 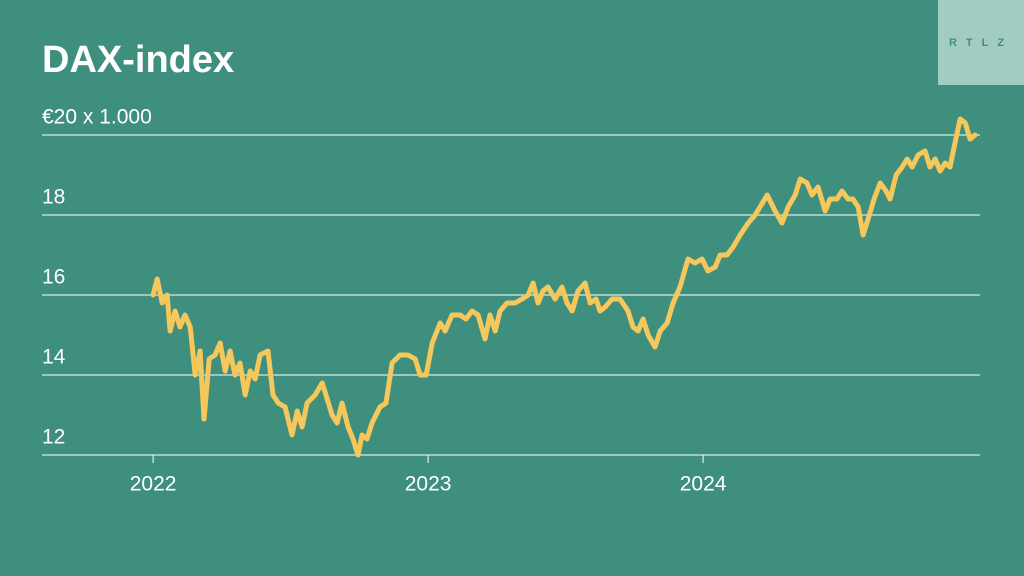 I want to click on logo-box, so click(x=981, y=42).